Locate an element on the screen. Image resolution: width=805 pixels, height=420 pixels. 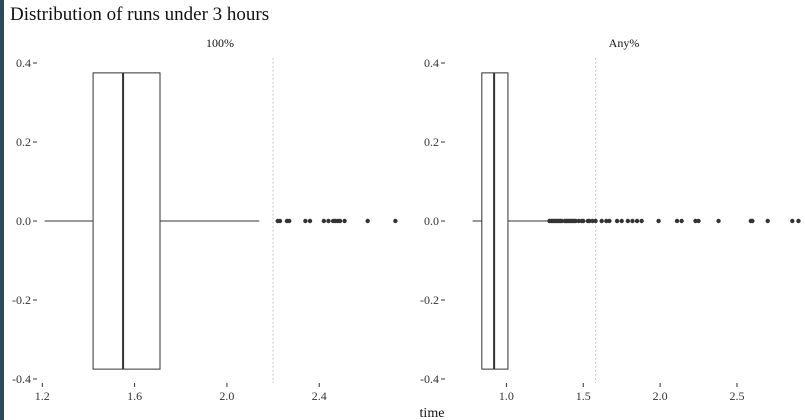
x-tick-label: 1.0 is located at coordinates (506, 396).